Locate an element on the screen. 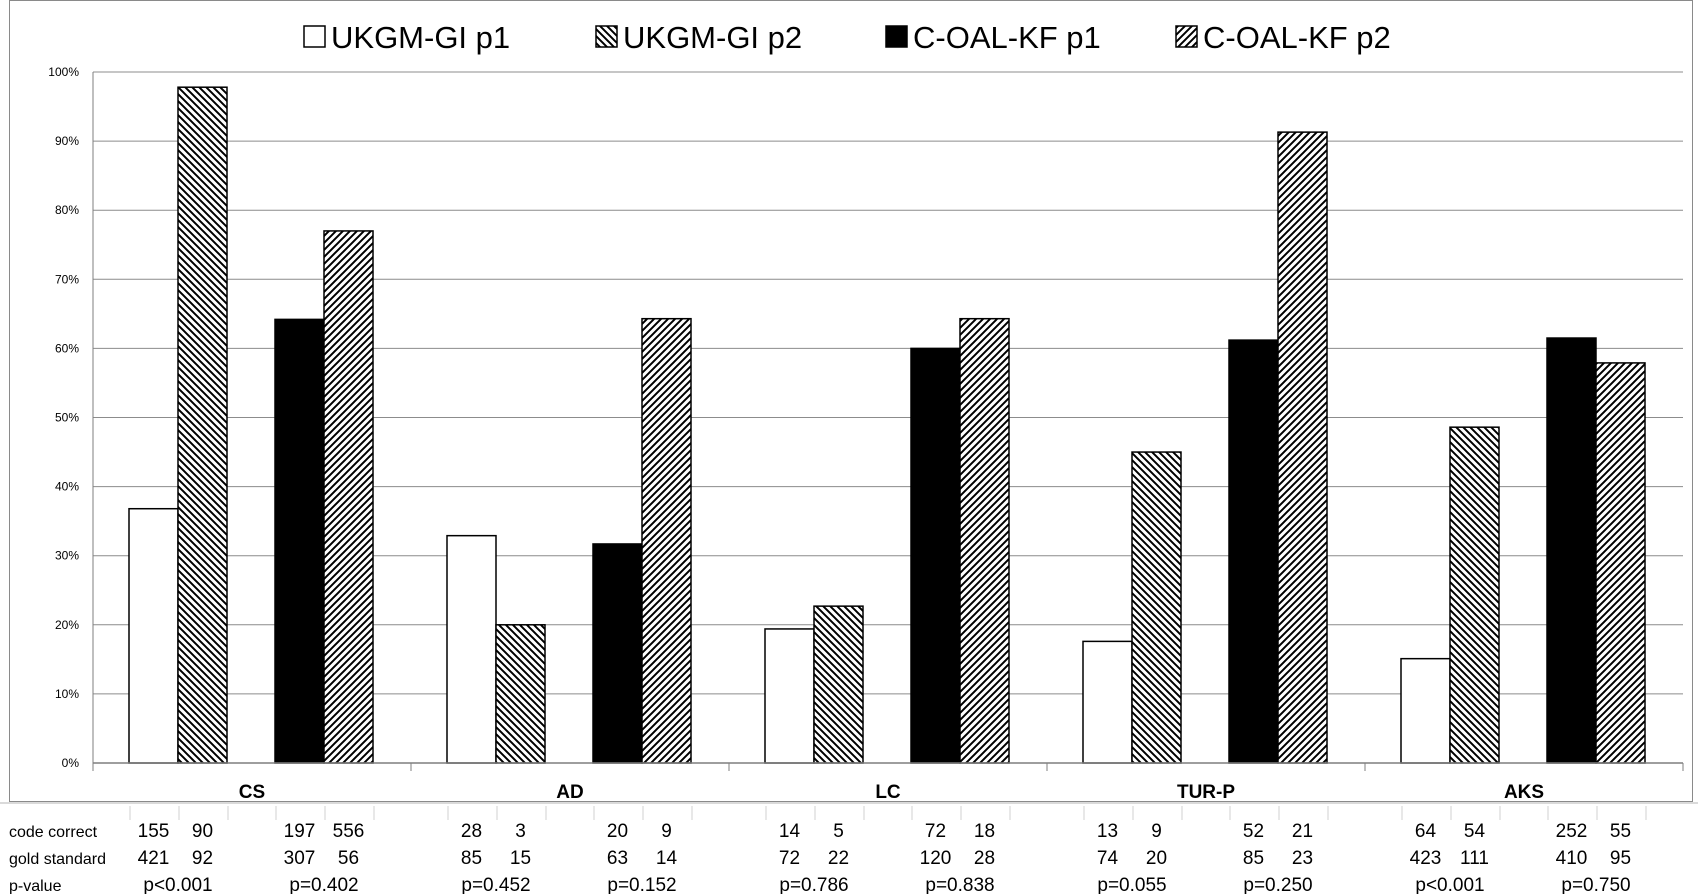  table-cell: 13 is located at coordinates (1107, 831).